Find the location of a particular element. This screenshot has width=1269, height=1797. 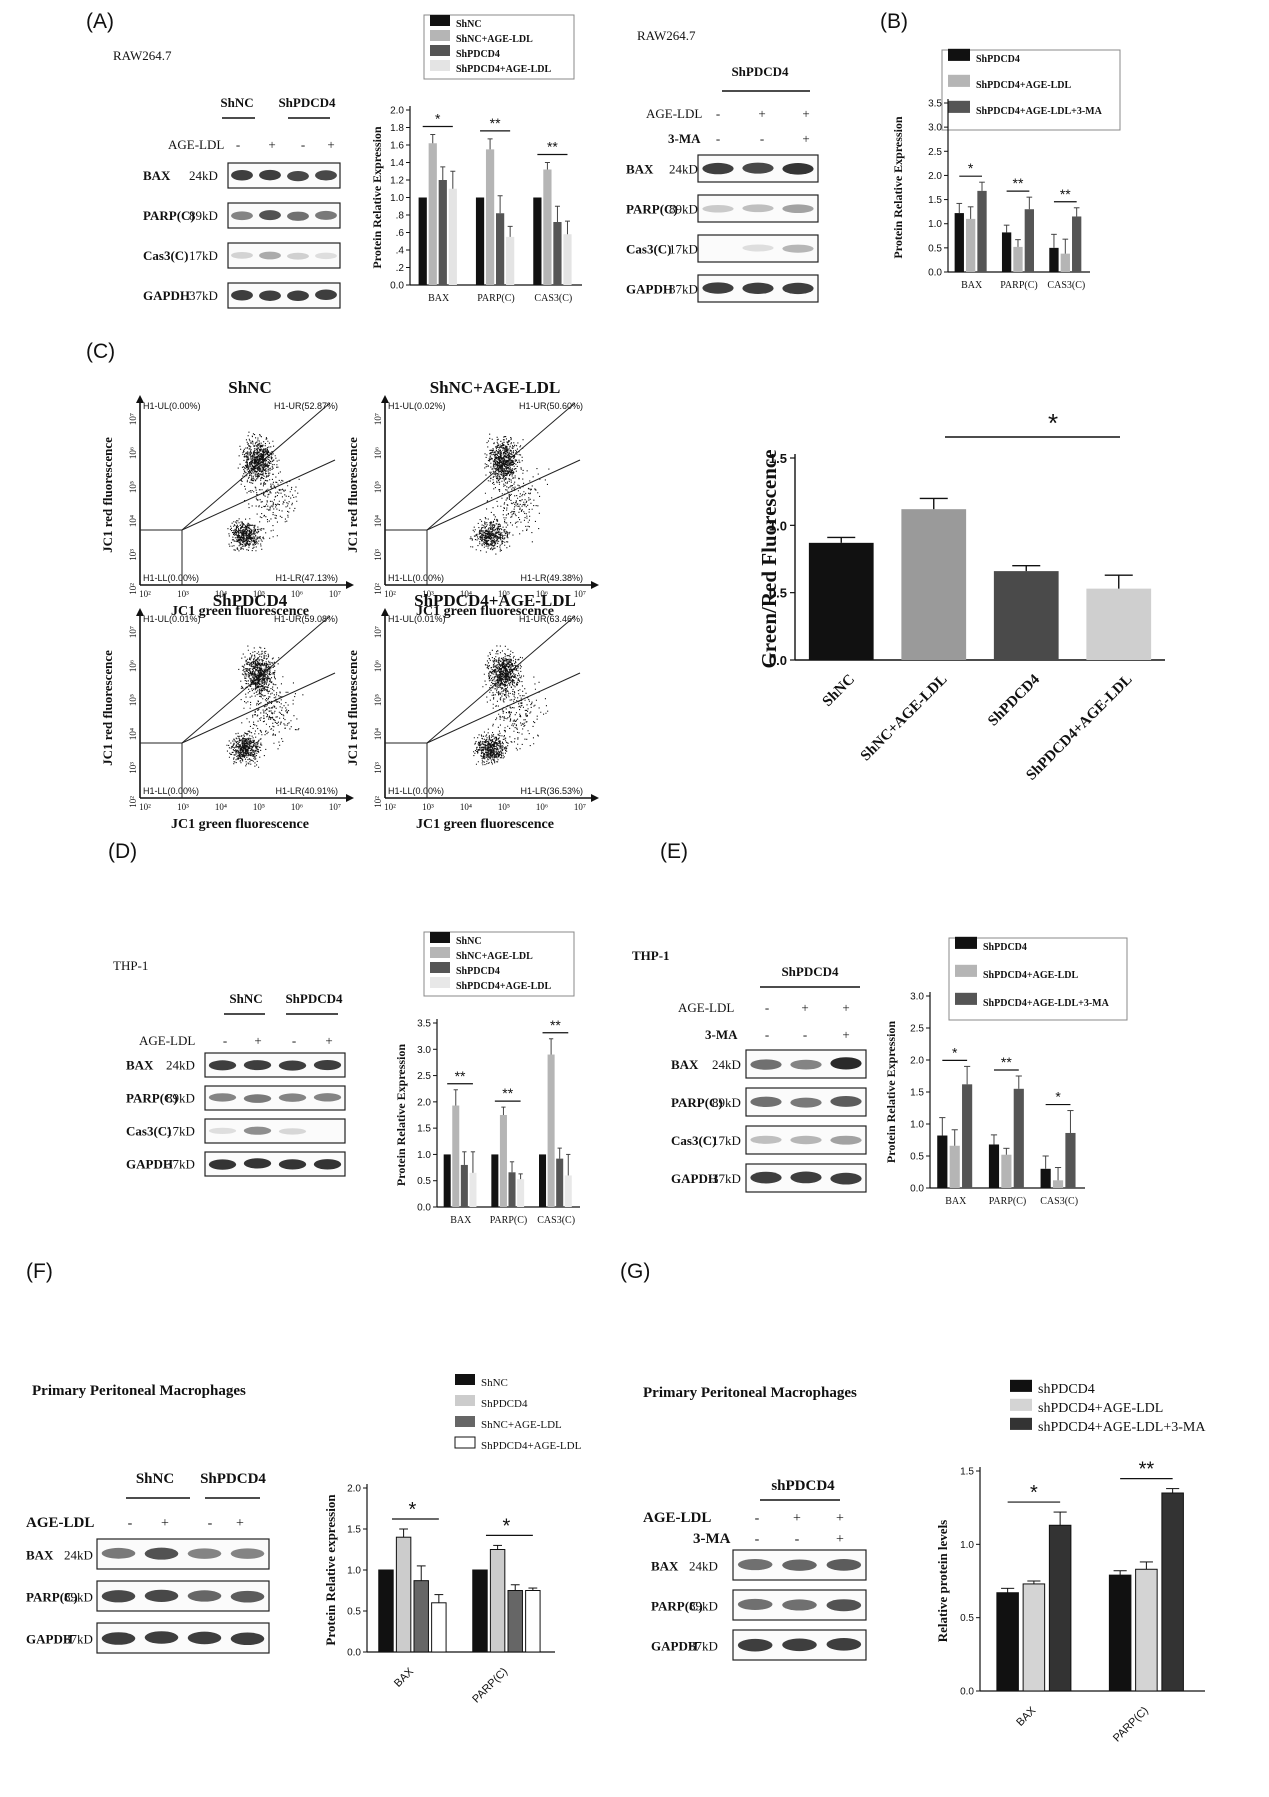

x-category-label: PARP(C) is located at coordinates (1007, 1201).